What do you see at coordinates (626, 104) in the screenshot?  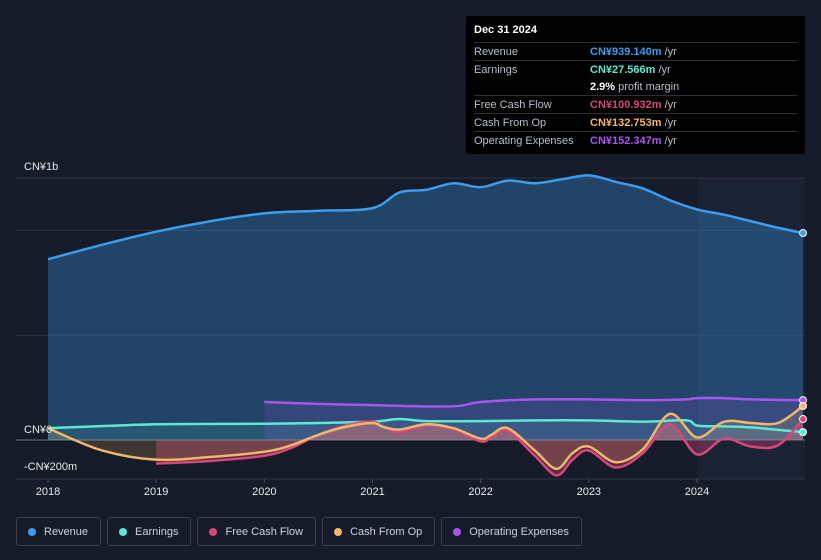 I see `tooltip-value: CN¥100.932m` at bounding box center [626, 104].